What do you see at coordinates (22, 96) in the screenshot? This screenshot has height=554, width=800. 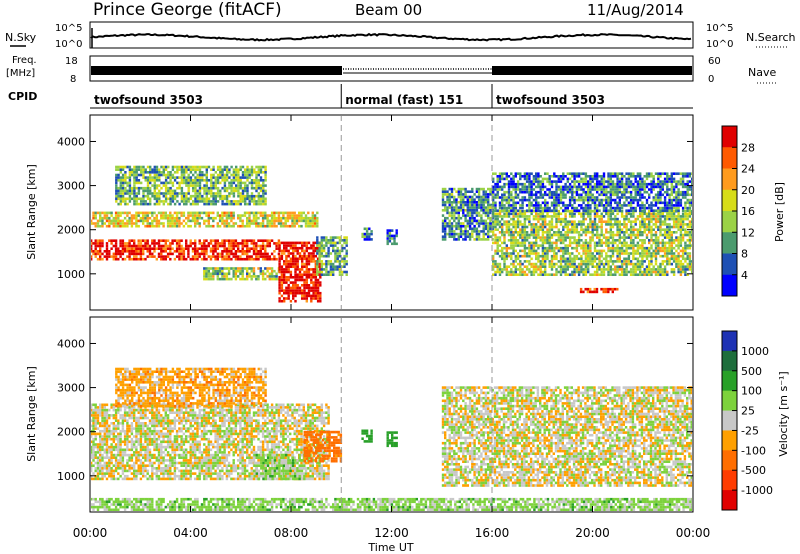 I see `cpid-label: CPID` at bounding box center [22, 96].